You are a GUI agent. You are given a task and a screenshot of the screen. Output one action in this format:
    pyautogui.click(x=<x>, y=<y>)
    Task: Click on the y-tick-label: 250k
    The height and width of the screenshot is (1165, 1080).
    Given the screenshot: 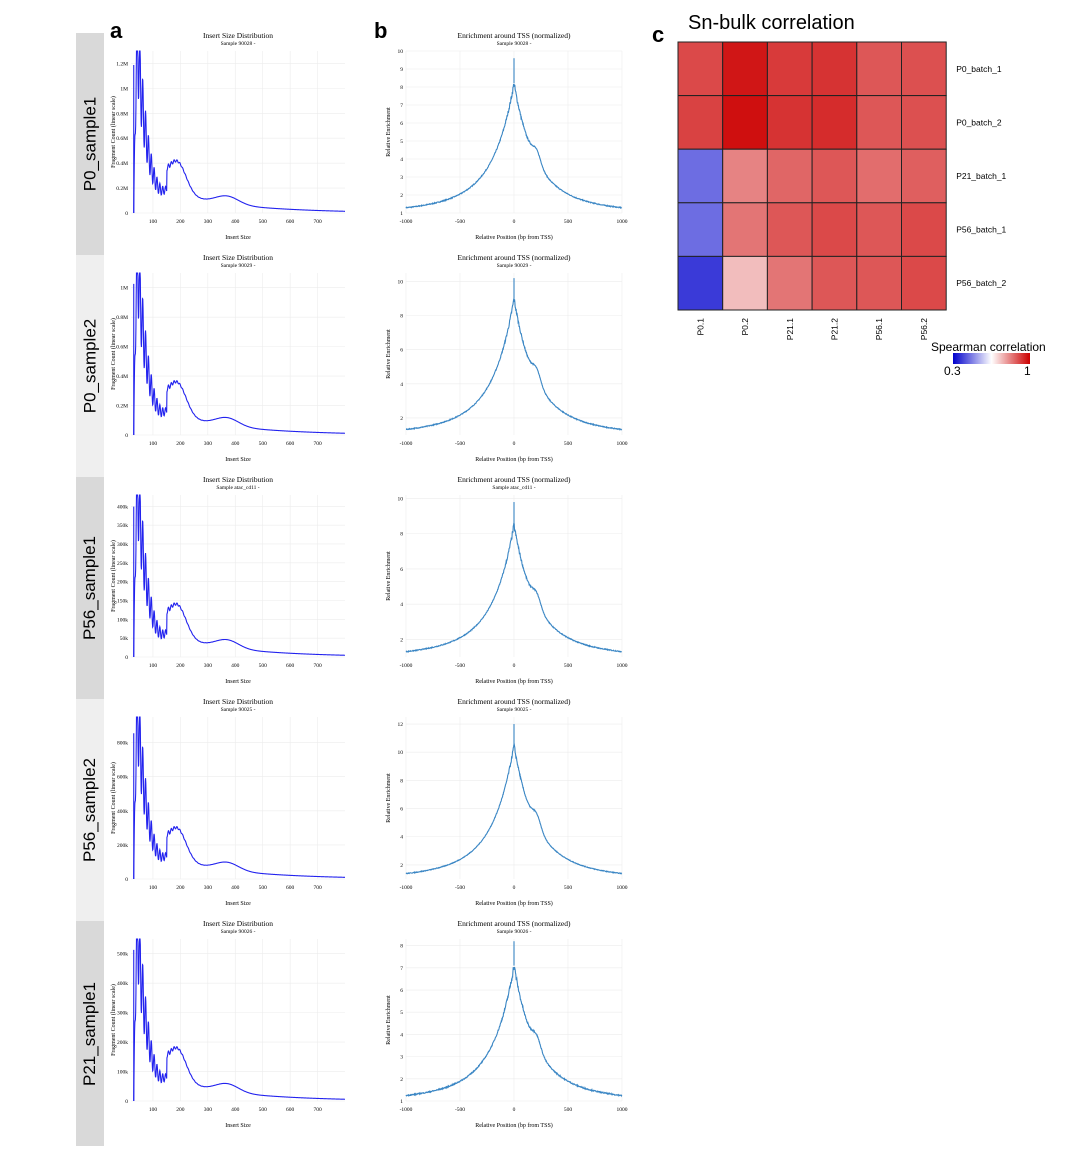 What is the action you would take?
    pyautogui.click(x=122, y=564)
    